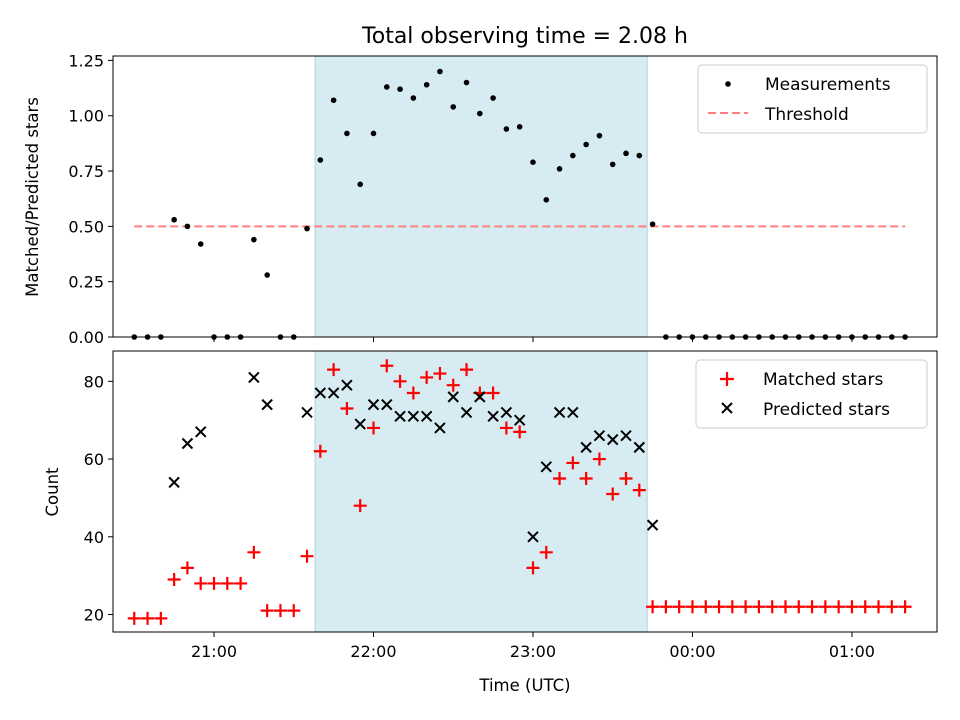 Image resolution: width=960 pixels, height=720 pixels. Describe the element at coordinates (86, 116) in the screenshot. I see `y-tick-label: 1.00` at that location.